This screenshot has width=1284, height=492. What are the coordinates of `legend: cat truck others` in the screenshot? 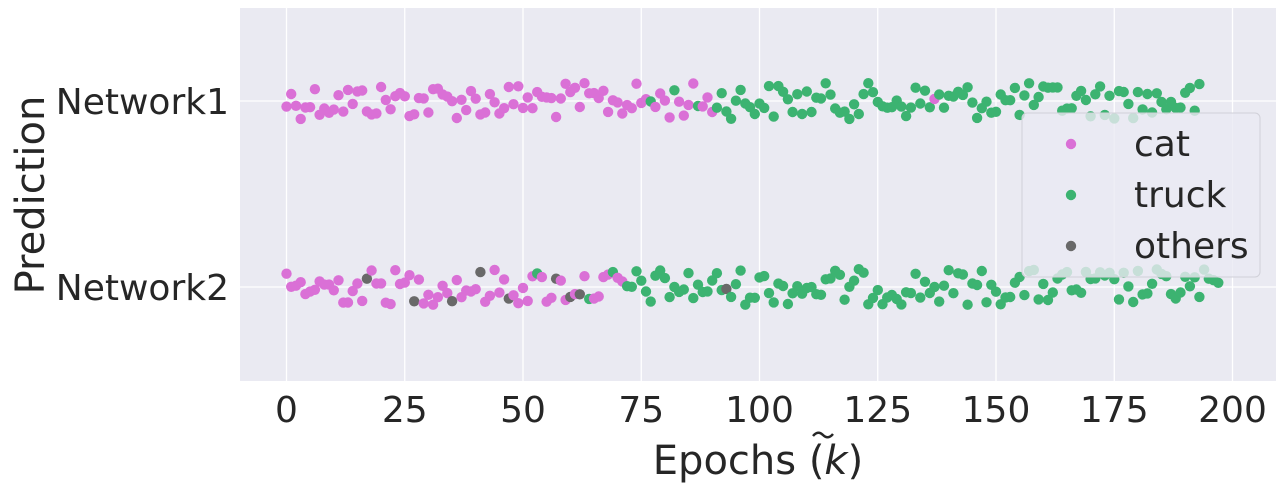 It's located at (1141, 195).